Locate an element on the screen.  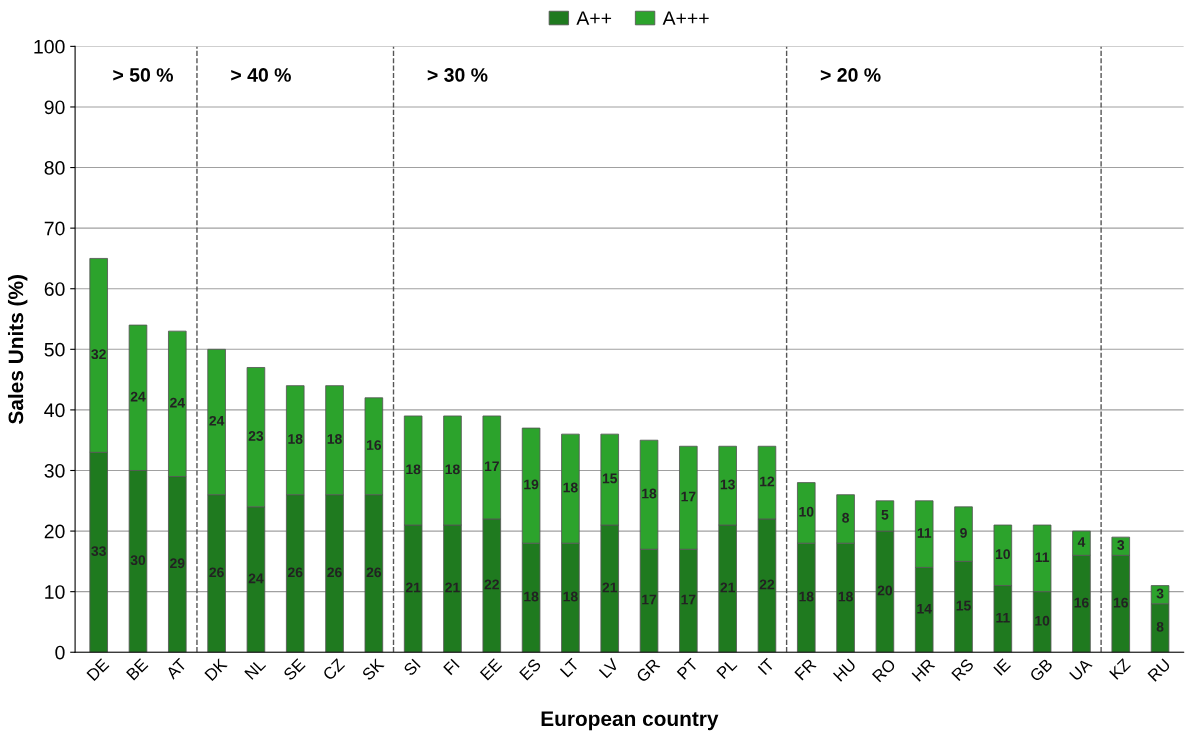
x-tick-label: SK is located at coordinates (373, 669).